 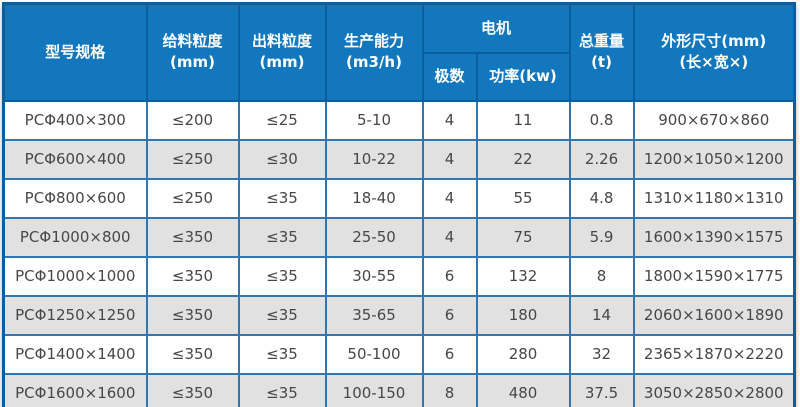 I want to click on col-header-total-weight-label: 总重量, so click(x=602, y=41).